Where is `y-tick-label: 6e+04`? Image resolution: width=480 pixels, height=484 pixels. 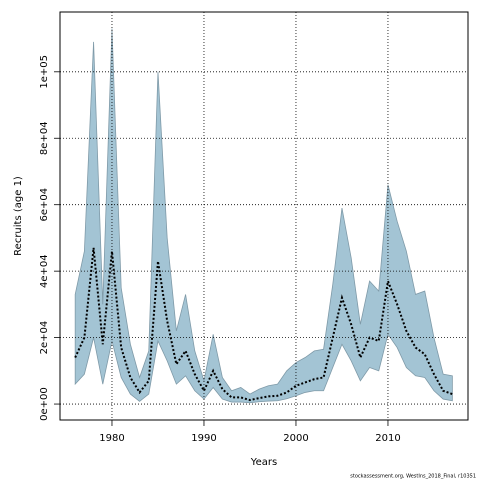 y-tick-label: 6e+04 is located at coordinates (44, 205).